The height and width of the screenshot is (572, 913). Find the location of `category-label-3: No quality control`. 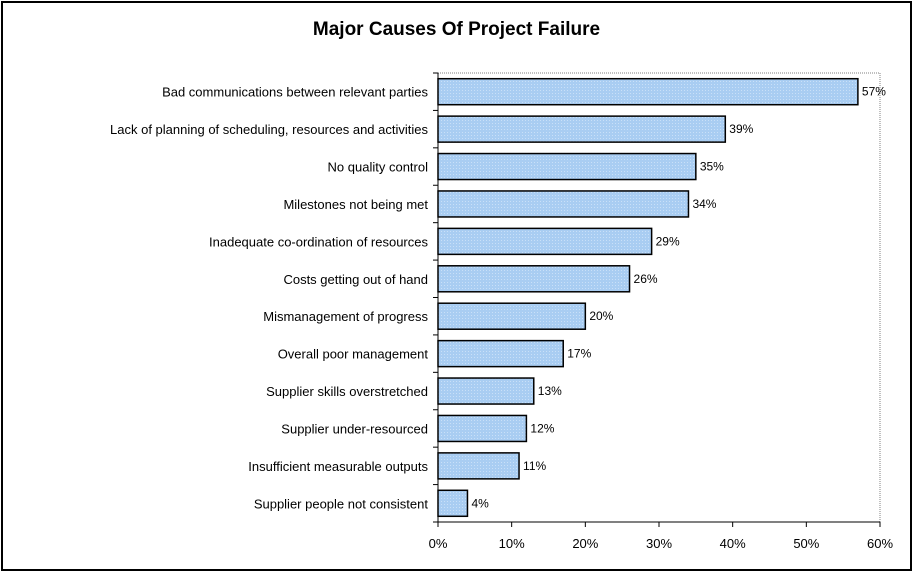

category-label-3: No quality control is located at coordinates (378, 167).